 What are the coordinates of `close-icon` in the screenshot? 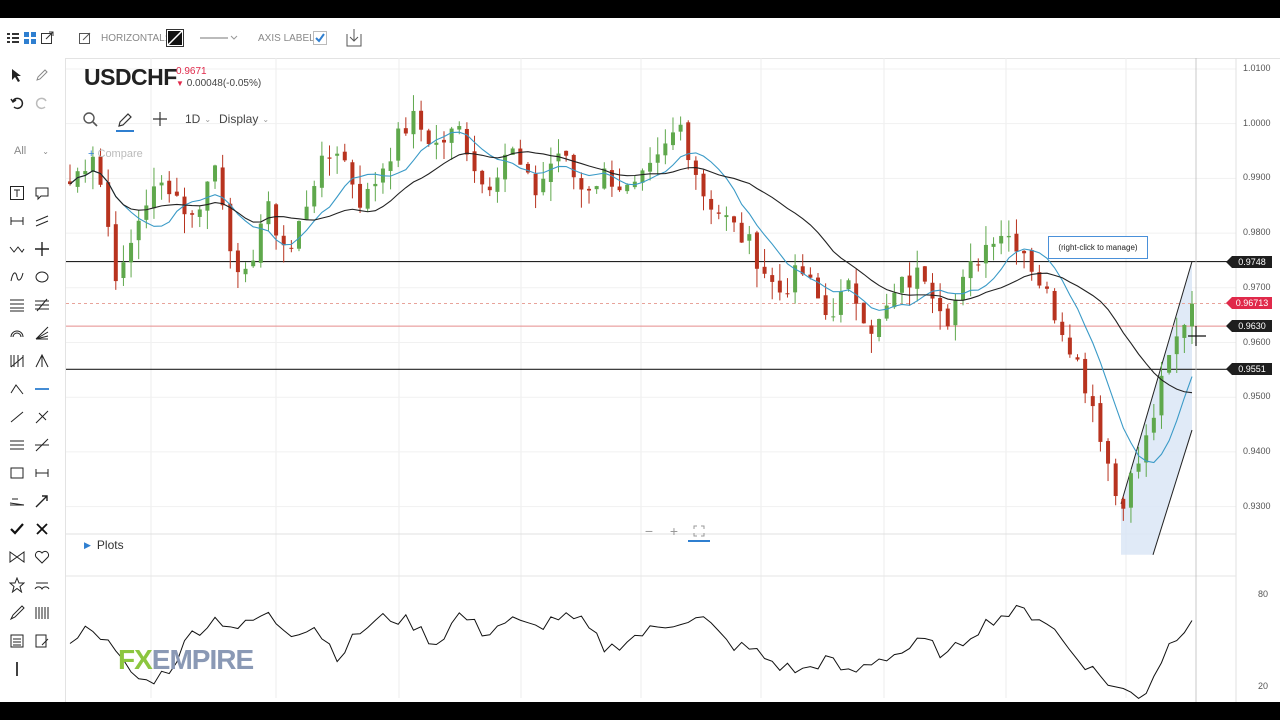 It's located at (42, 529).